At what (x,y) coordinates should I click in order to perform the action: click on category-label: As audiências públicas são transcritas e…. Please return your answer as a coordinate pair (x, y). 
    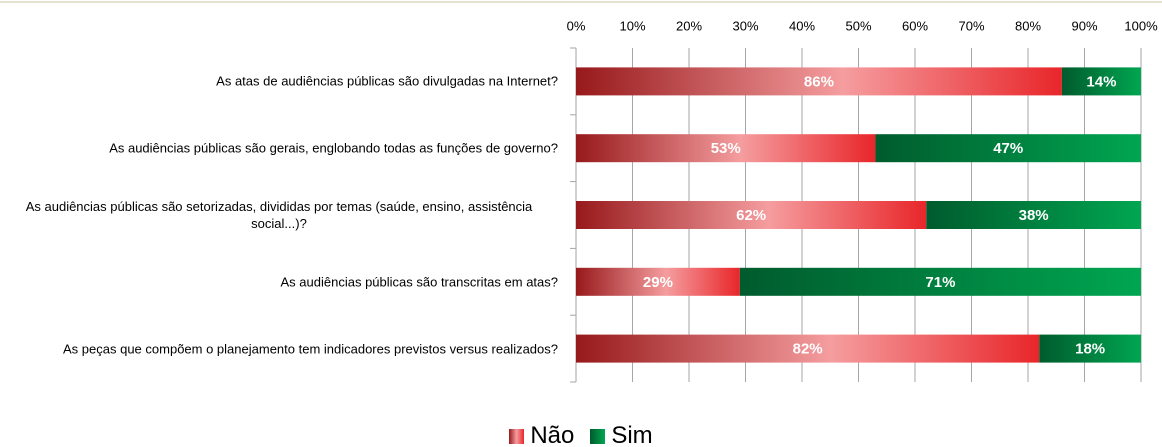
    Looking at the image, I should click on (419, 282).